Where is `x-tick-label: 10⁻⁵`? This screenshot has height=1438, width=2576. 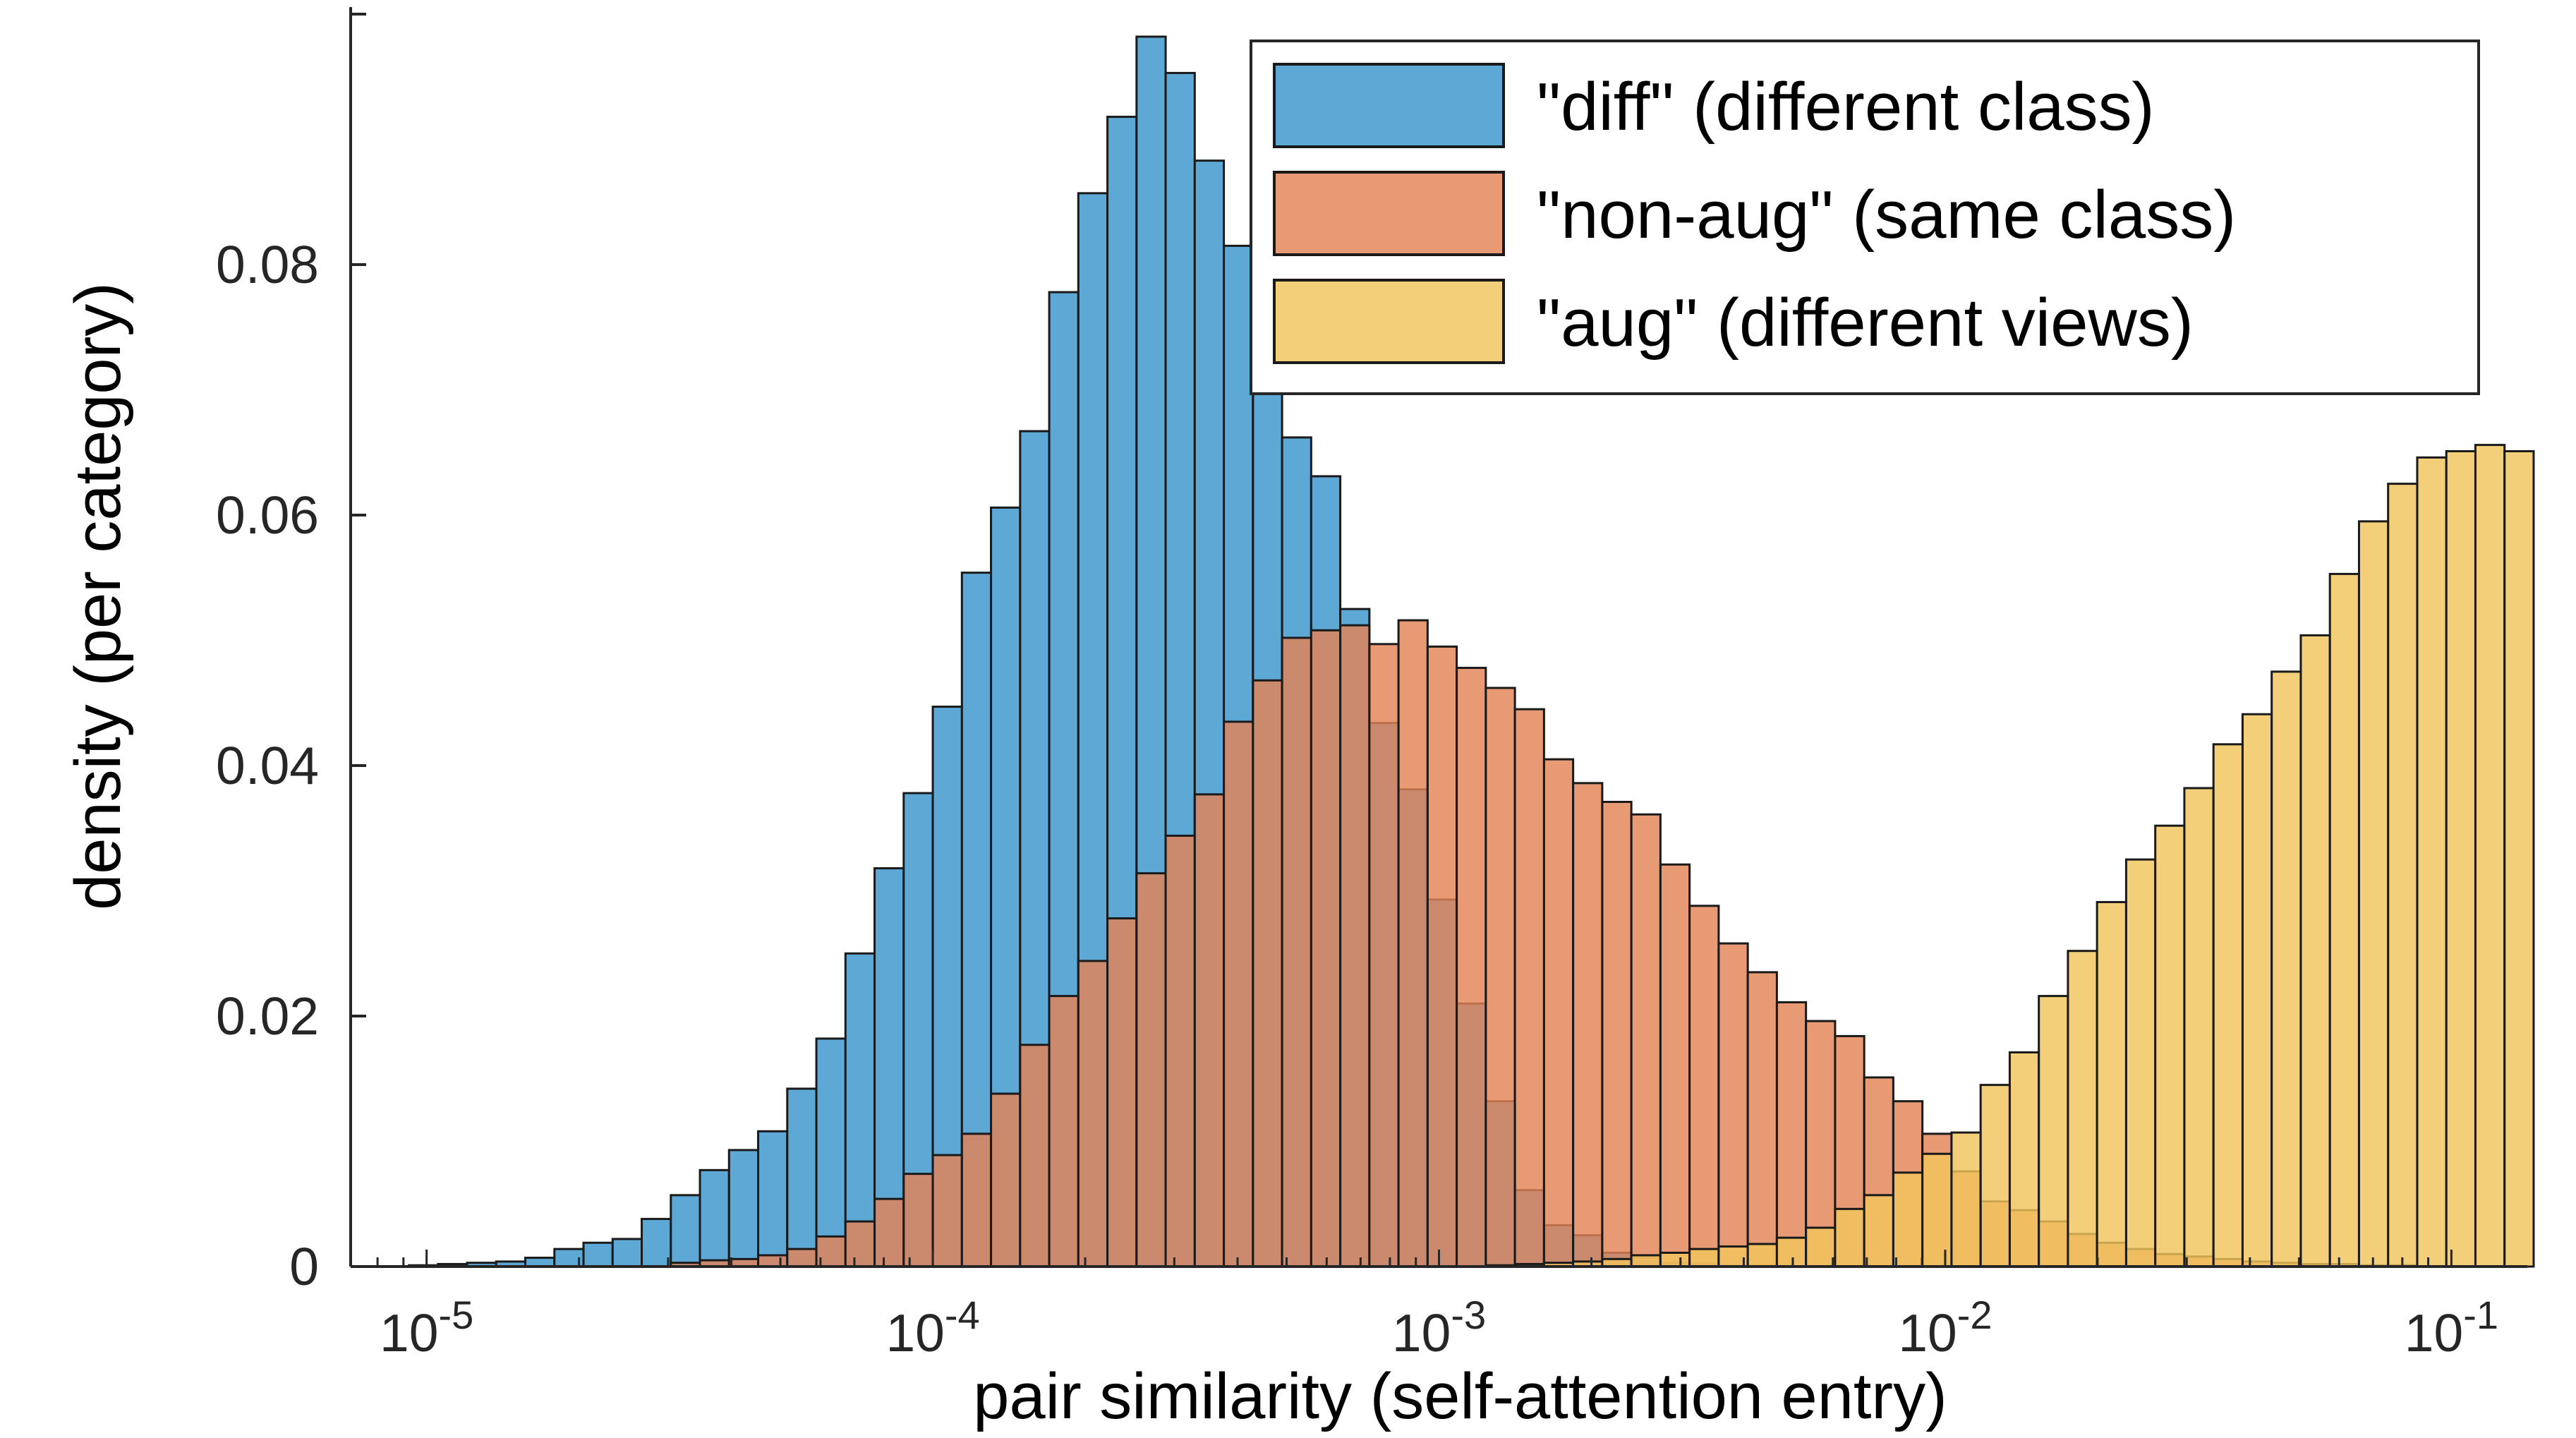 x-tick-label: 10⁻⁵ is located at coordinates (426, 1328).